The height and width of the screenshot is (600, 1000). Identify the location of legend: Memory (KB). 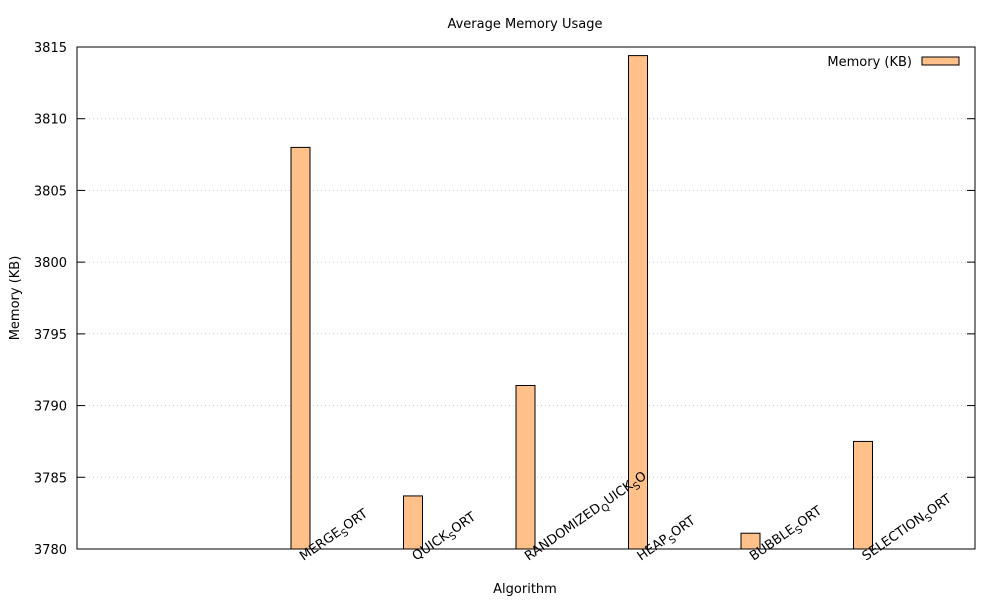
(893, 62).